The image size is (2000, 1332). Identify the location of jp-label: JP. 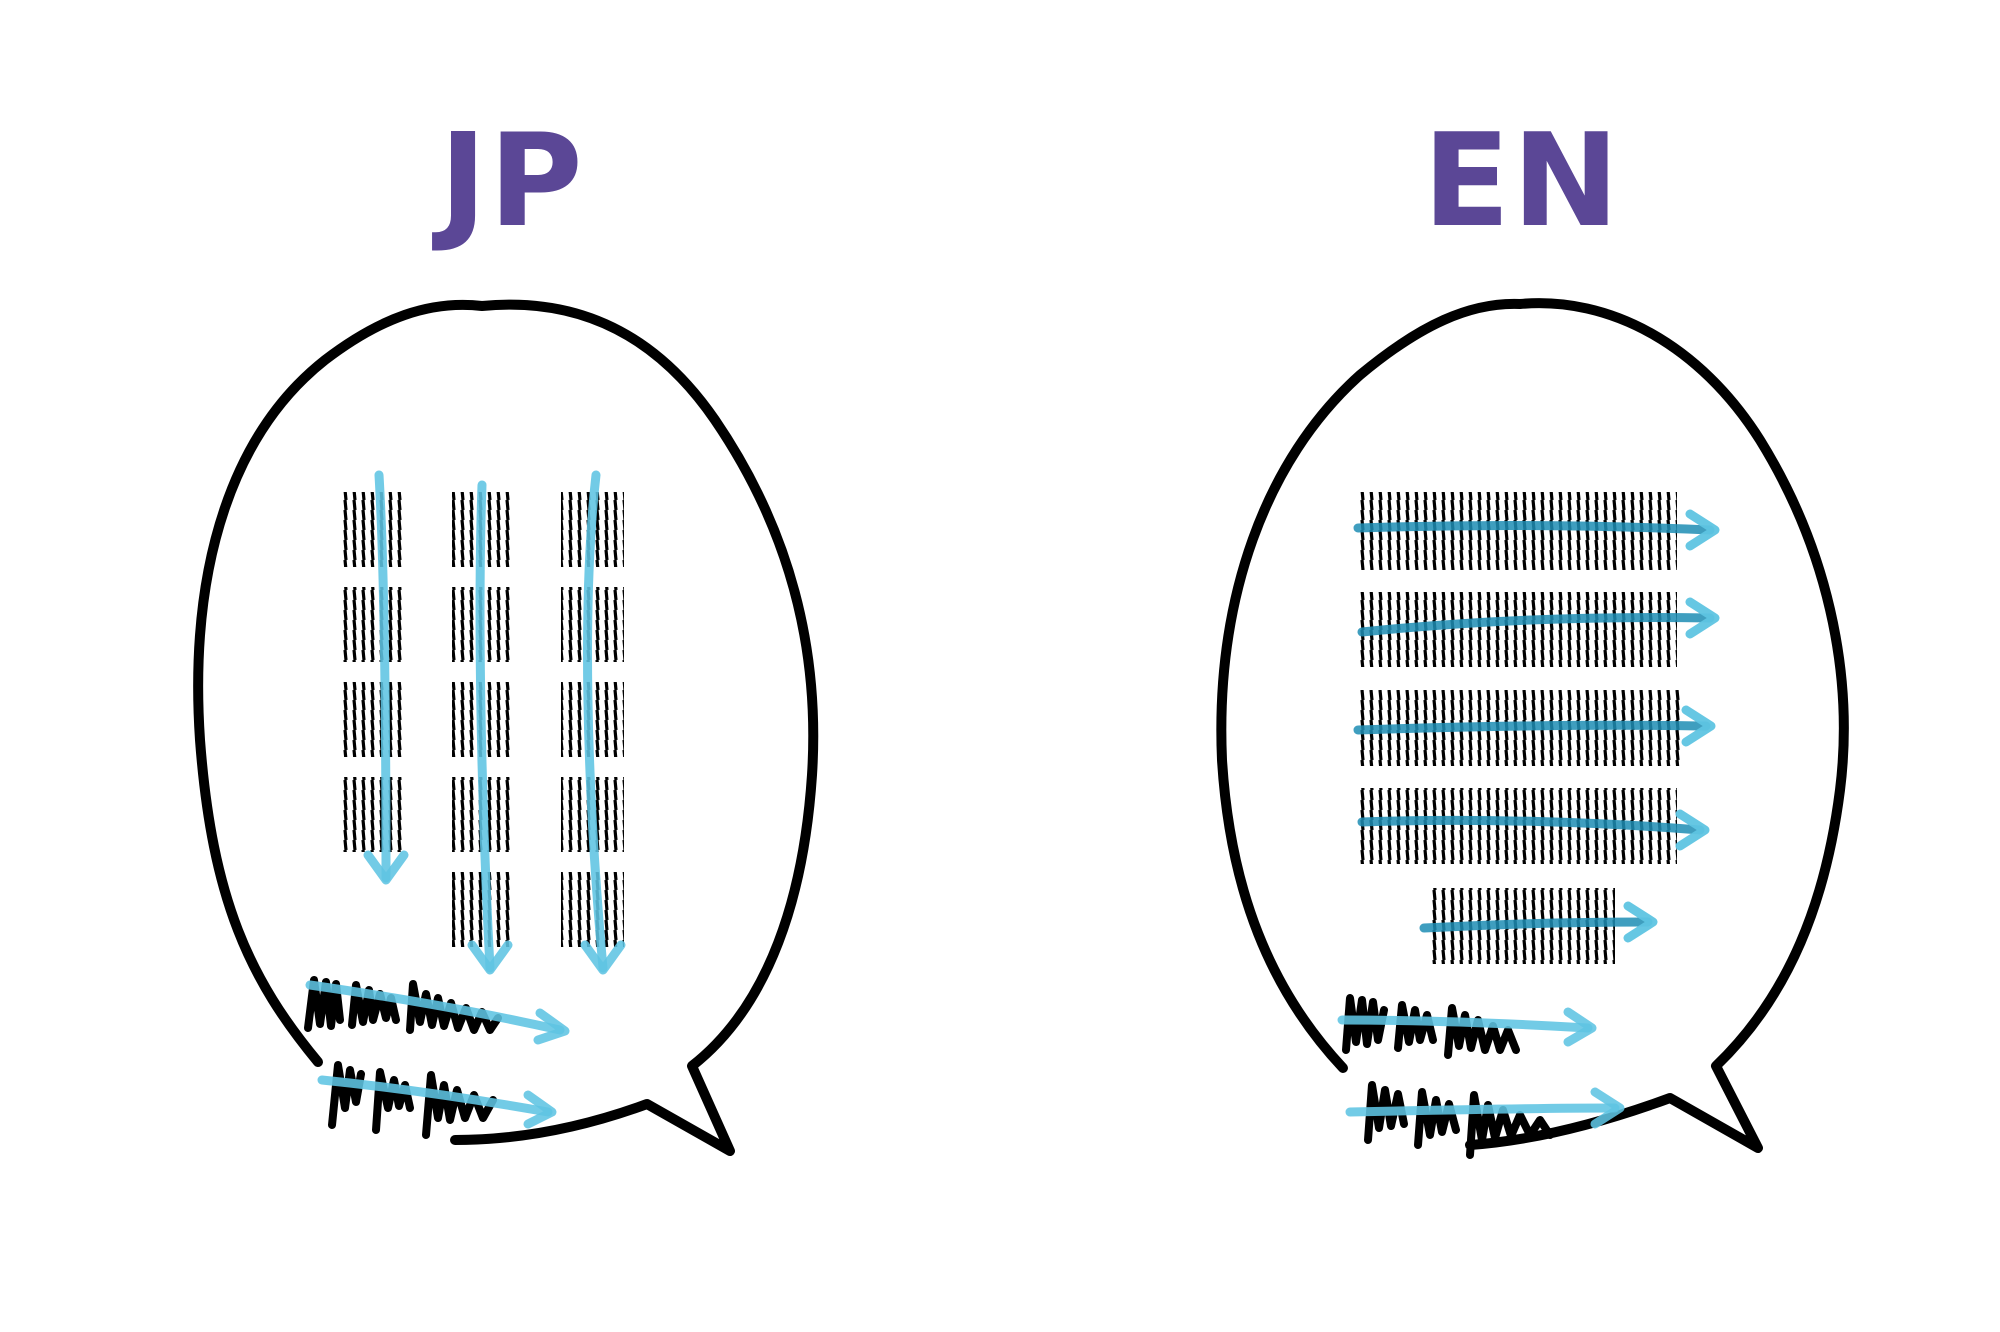
(507, 181).